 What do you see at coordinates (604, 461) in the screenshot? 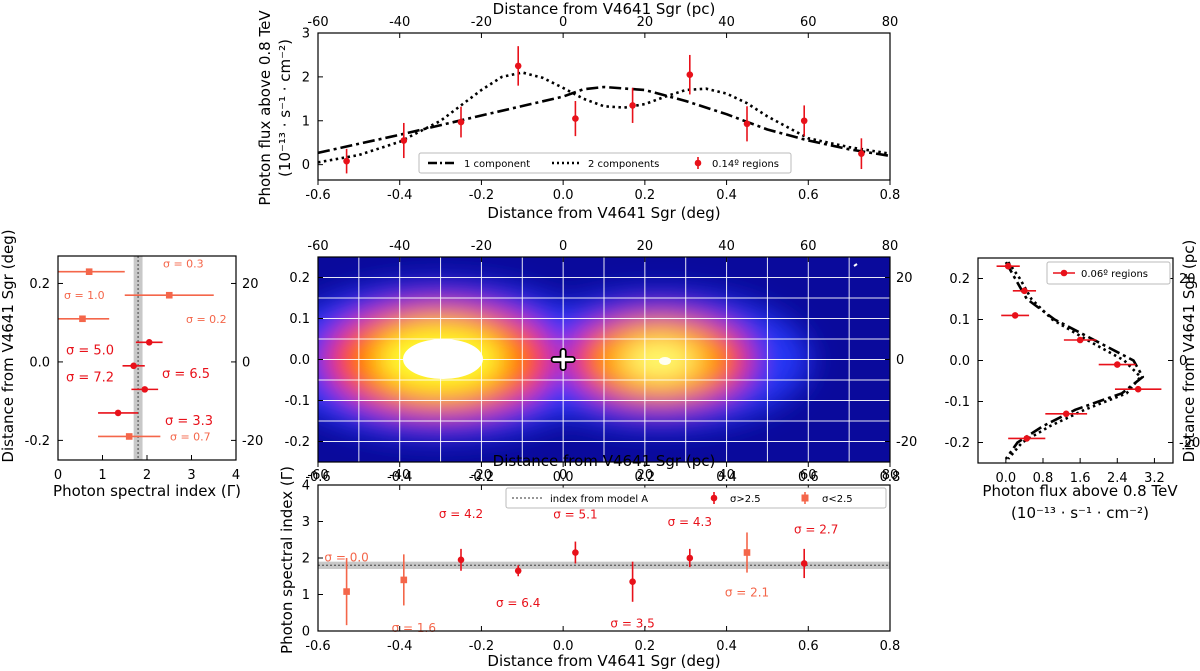
I see `bottom-x2-axis-label: Distance from V4641 Sgr (pc)` at bounding box center [604, 461].